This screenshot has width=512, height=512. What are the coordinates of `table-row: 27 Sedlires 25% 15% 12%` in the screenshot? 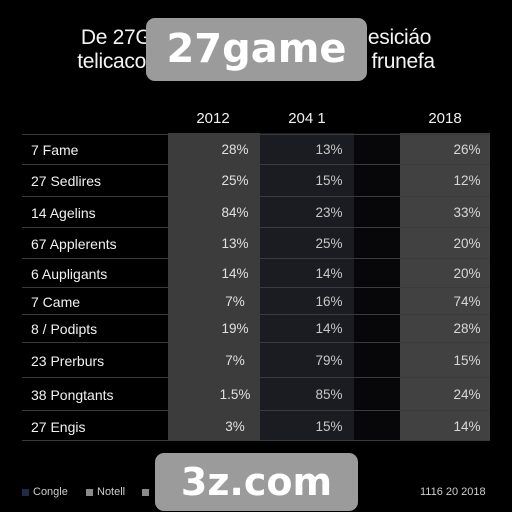 It's located at (256, 180).